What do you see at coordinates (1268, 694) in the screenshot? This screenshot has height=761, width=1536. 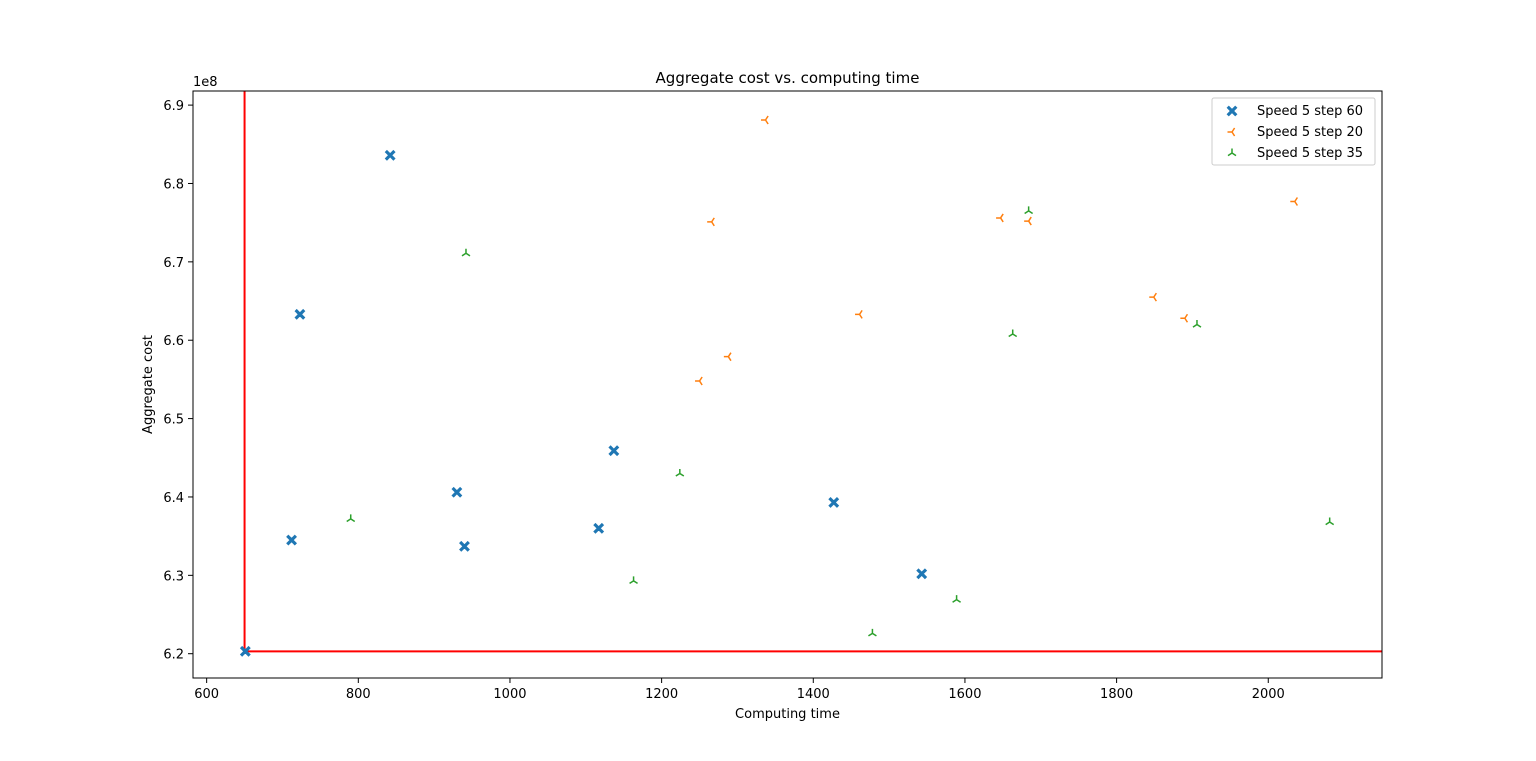 I see `x-tick-label: 2000` at bounding box center [1268, 694].